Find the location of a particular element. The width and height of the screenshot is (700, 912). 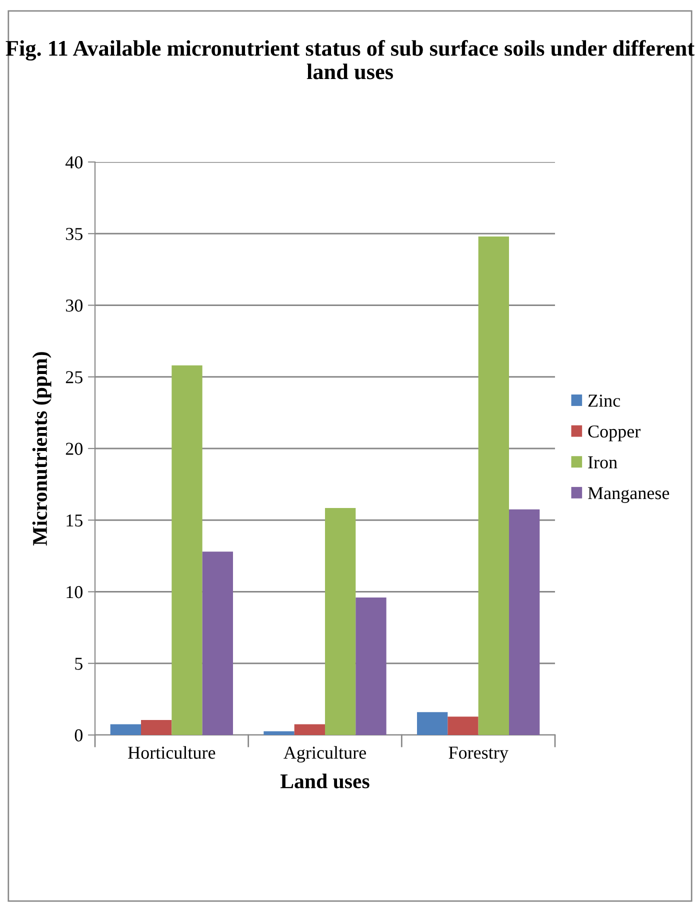

y-tick-label: 40 is located at coordinates (74, 162).